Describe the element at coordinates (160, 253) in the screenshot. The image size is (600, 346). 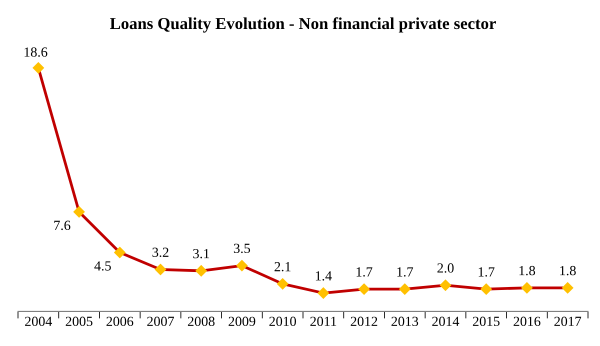
I see `data-label: 3.2` at that location.